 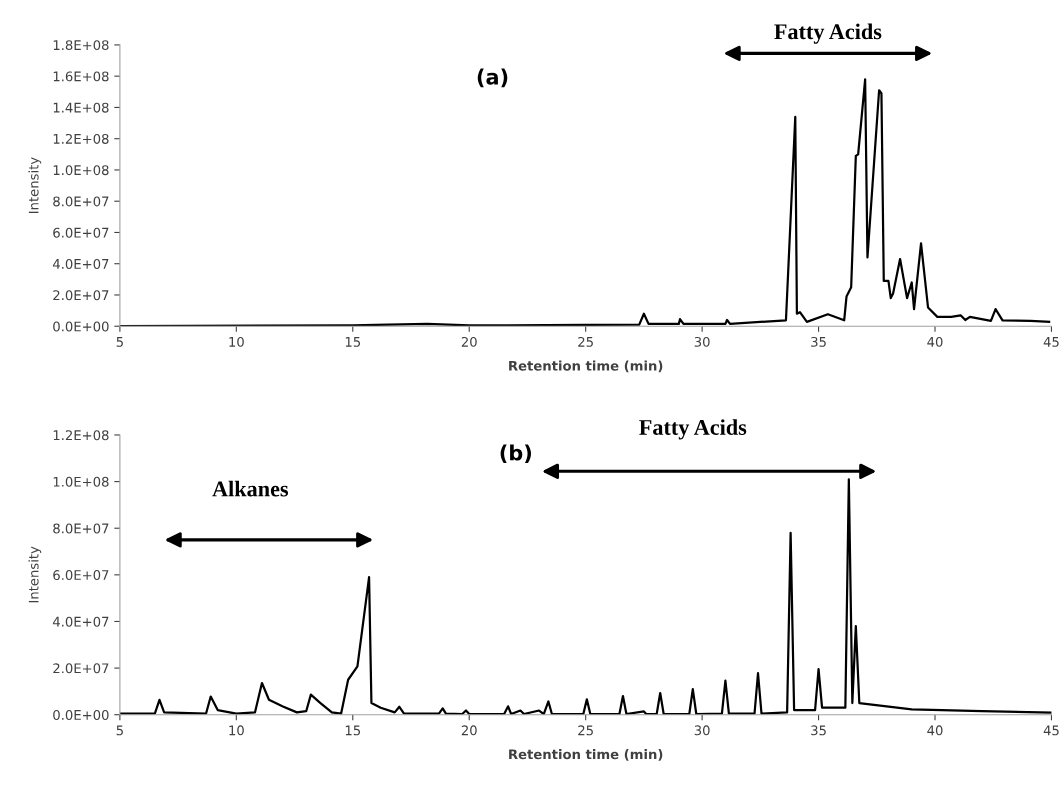 What do you see at coordinates (81, 107) in the screenshot?
I see `y-tick-label: 1.4E+08` at bounding box center [81, 107].